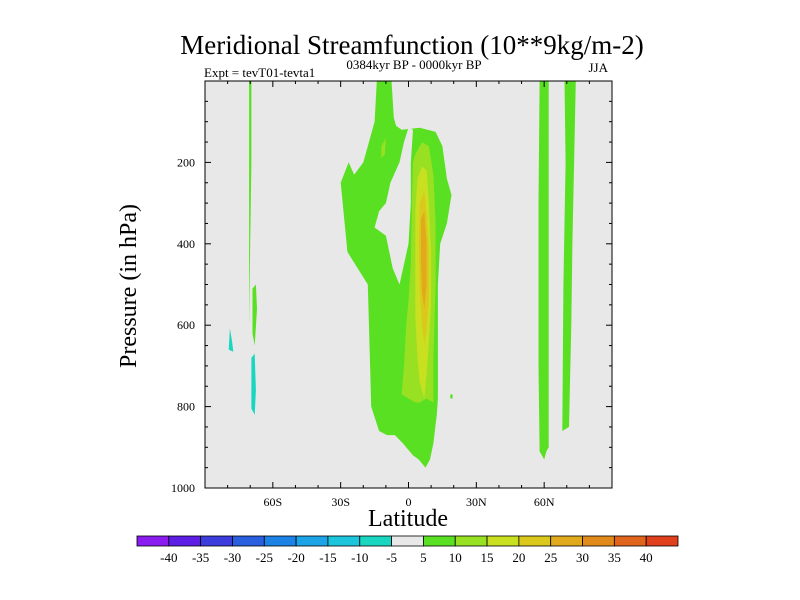 The image size is (800, 600). Describe the element at coordinates (598, 67) in the screenshot. I see `right-subtitle: JJA` at that location.